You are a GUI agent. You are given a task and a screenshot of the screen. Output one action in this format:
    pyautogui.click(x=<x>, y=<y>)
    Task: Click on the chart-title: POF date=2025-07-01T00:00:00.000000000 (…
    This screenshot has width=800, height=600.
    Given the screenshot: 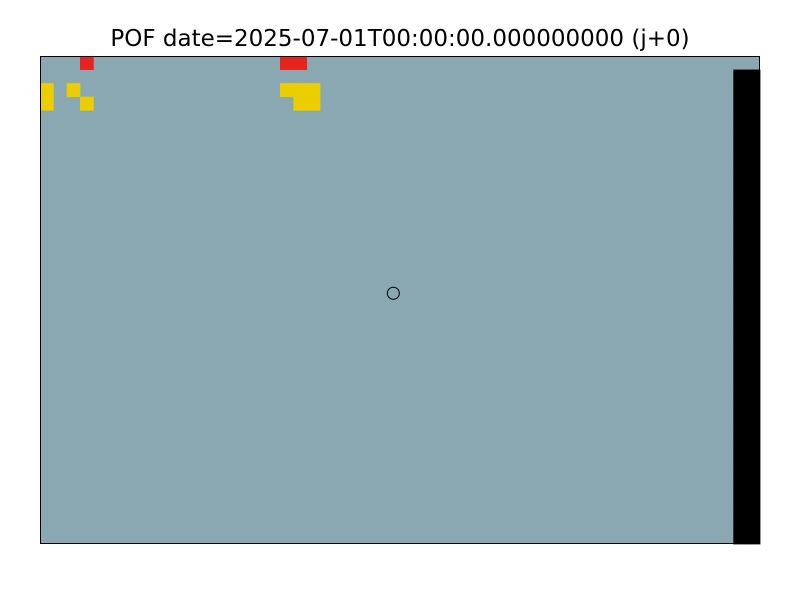 What is the action you would take?
    pyautogui.click(x=400, y=39)
    